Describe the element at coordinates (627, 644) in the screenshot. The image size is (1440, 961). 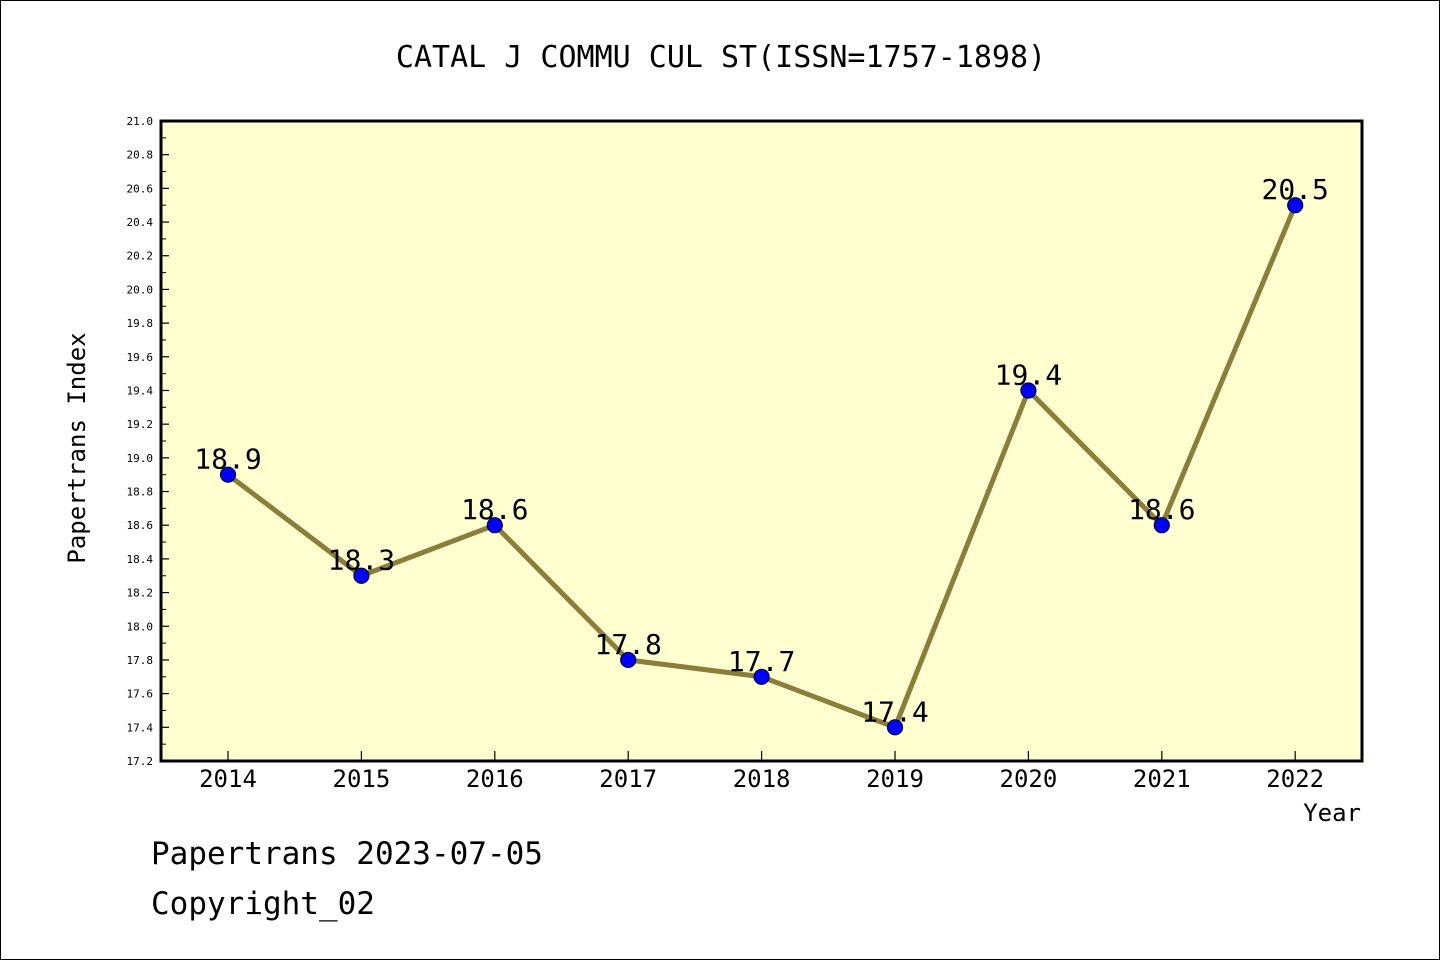
I see `data-label: 17.8` at that location.